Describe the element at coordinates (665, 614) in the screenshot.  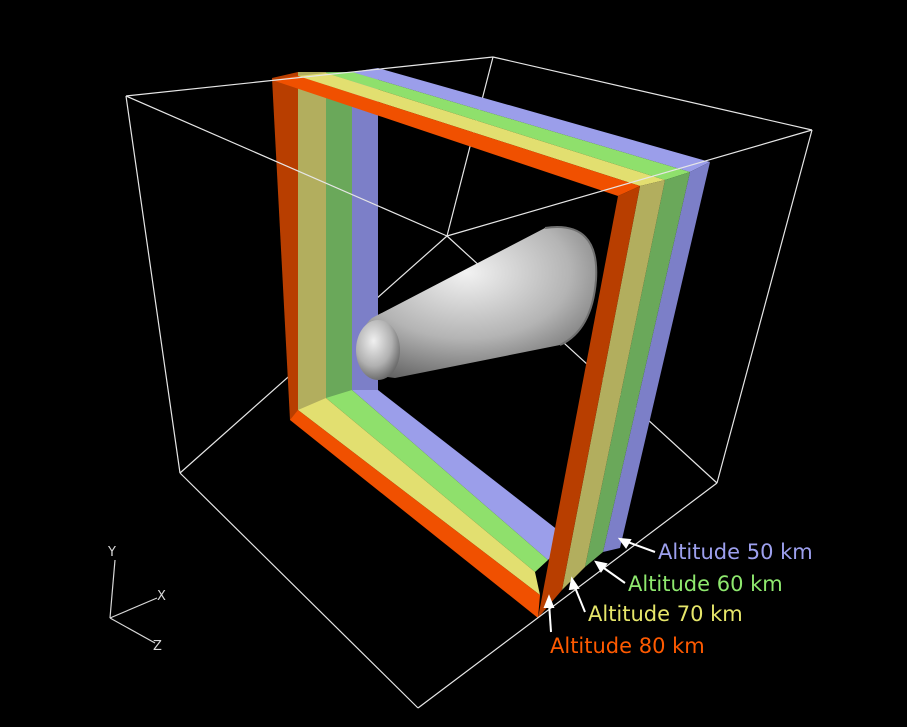
I see `label-altitude-70: Altitude 70 km` at that location.